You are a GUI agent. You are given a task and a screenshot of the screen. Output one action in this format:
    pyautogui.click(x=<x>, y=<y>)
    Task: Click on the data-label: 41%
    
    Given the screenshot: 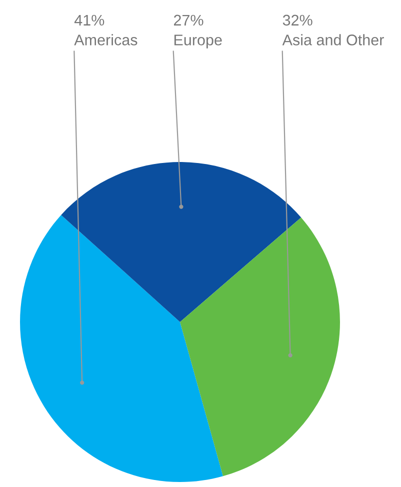 What is the action you would take?
    pyautogui.click(x=89, y=20)
    